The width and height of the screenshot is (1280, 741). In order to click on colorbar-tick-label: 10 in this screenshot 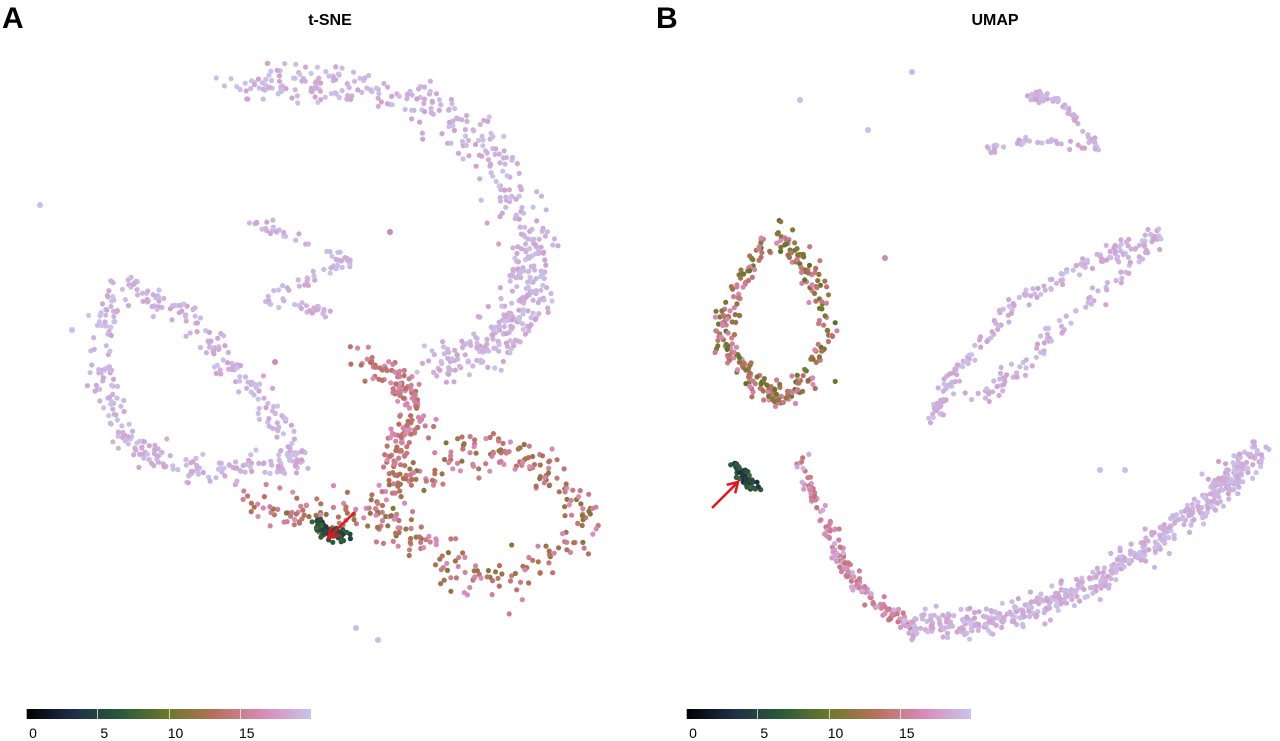, I will do `click(835, 733)`.